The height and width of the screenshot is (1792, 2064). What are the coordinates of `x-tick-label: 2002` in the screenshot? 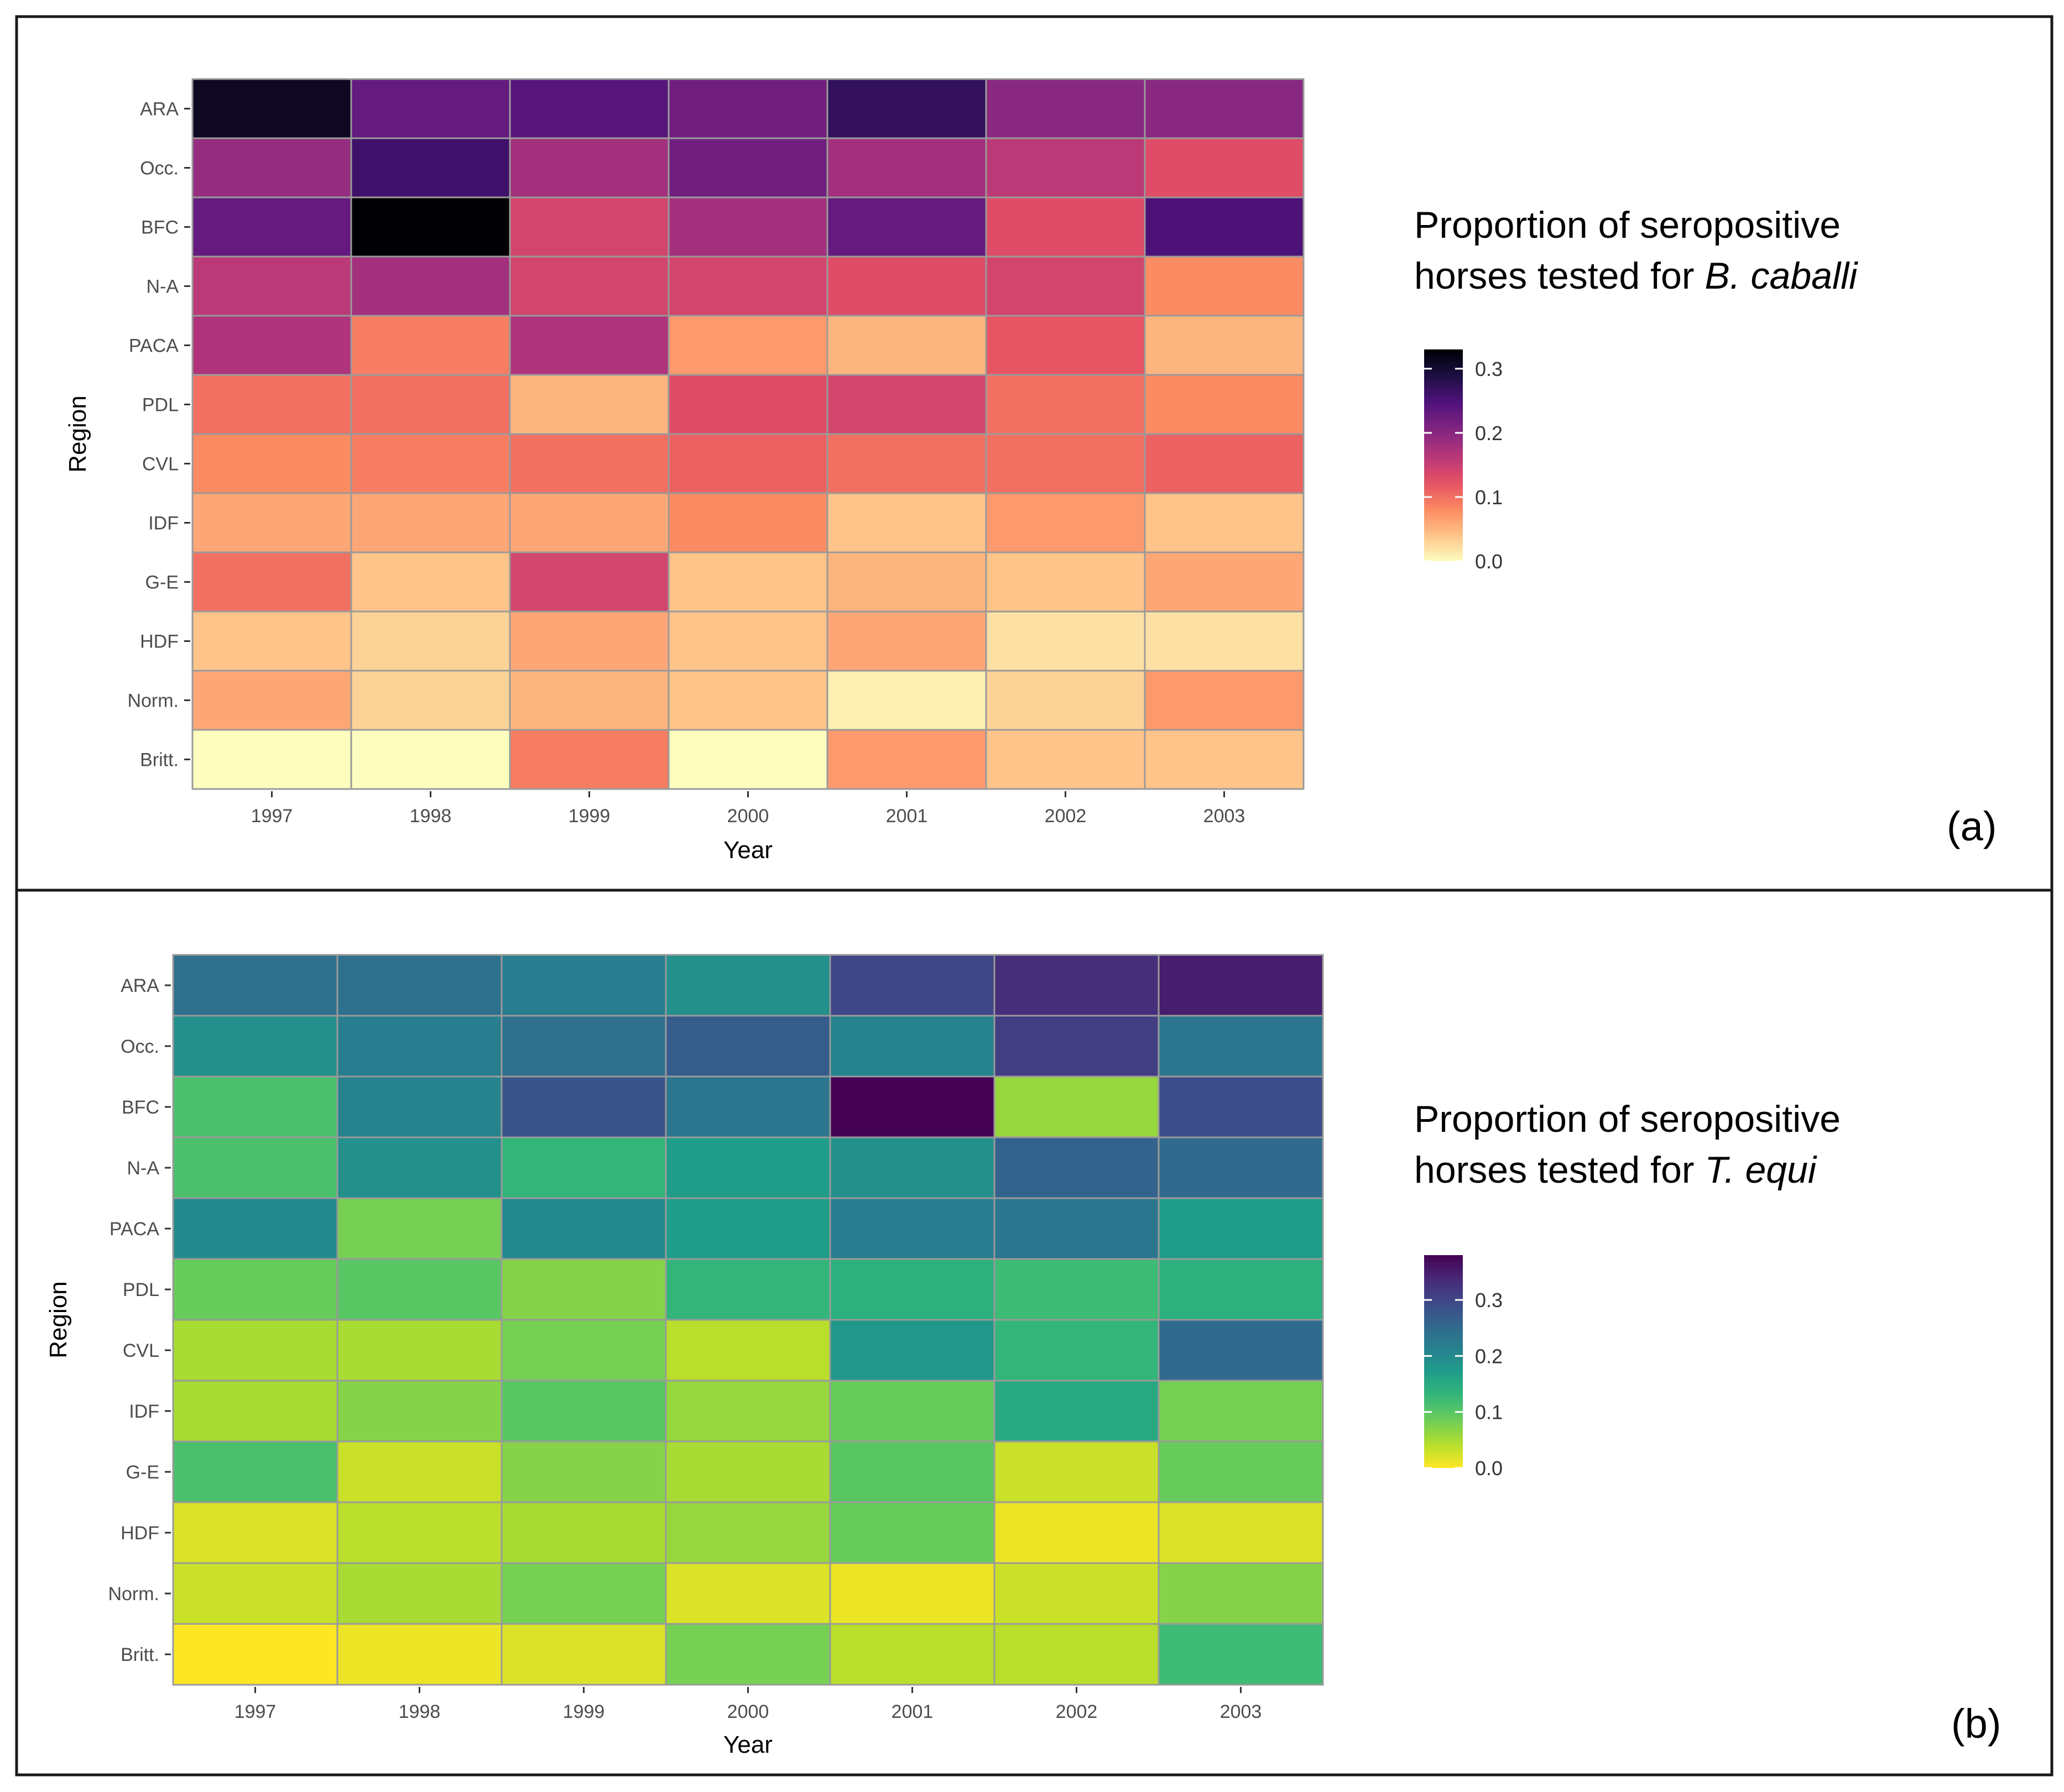 It's located at (1066, 816).